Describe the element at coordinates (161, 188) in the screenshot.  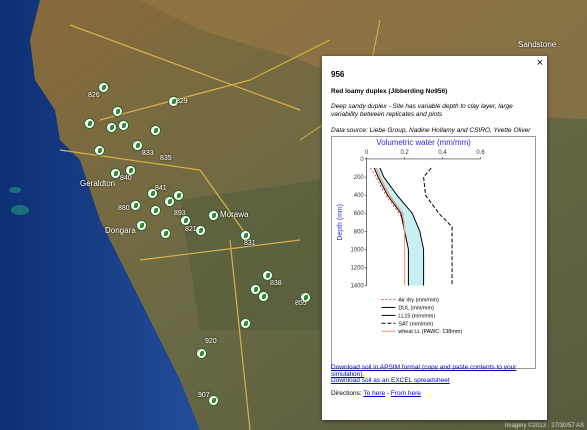
I see `site-label: 841` at that location.